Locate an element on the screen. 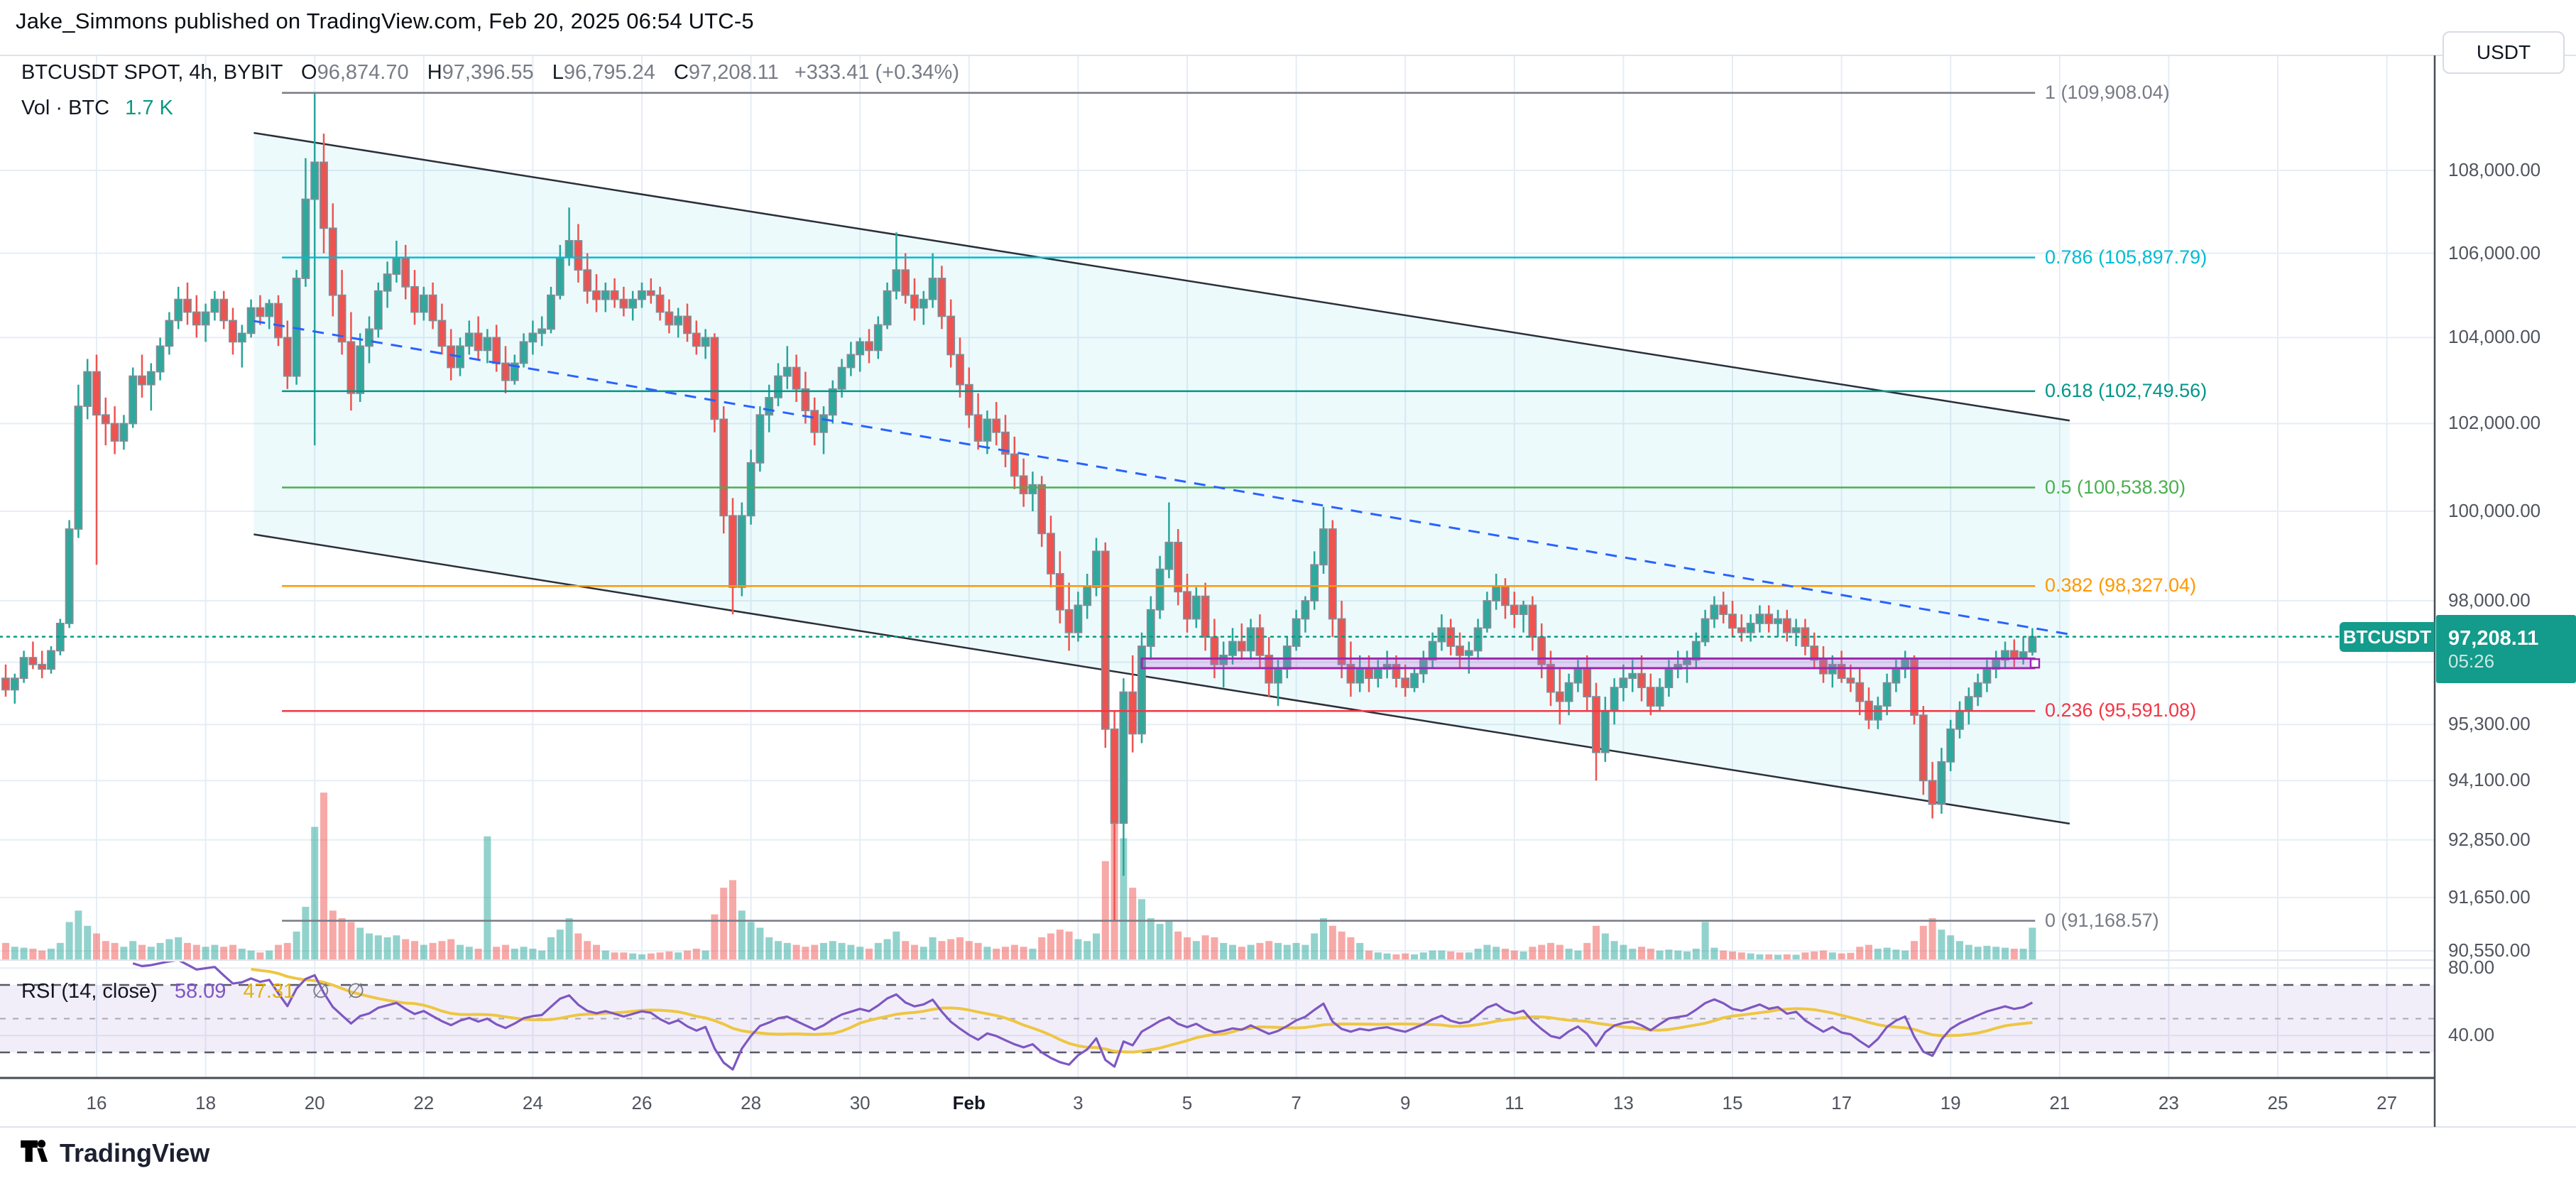 Image resolution: width=2576 pixels, height=1193 pixels. price-tick-label: 90,550.00 is located at coordinates (2489, 951).